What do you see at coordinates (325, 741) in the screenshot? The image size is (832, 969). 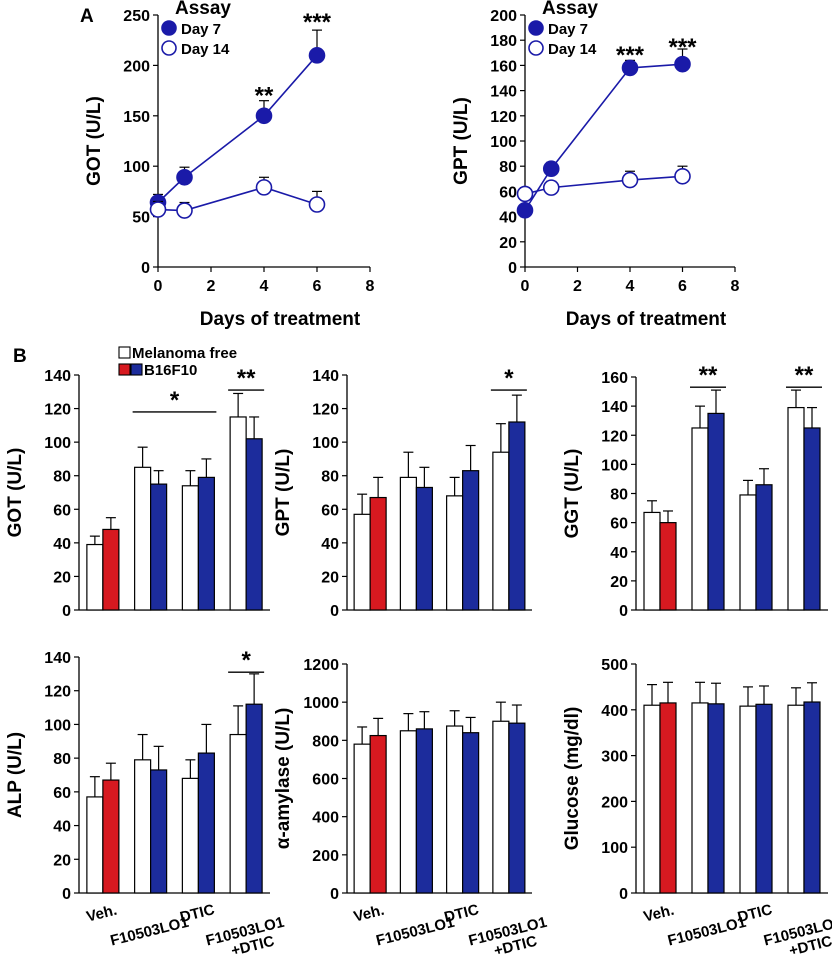 I see `y-tick-label: 800` at bounding box center [325, 741].